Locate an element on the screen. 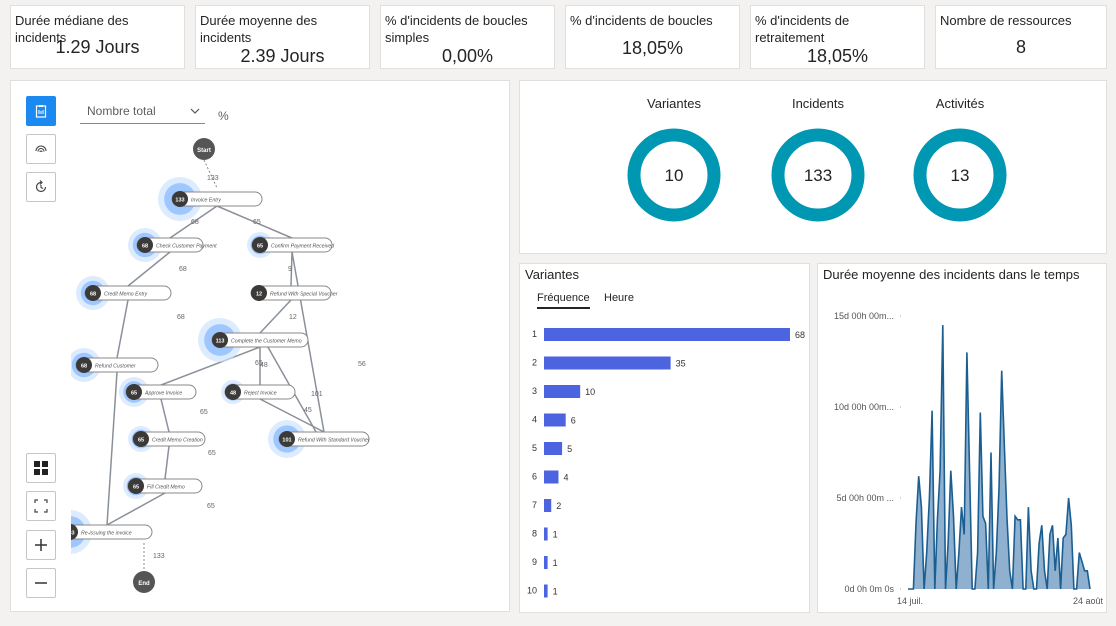 This screenshot has width=1116, height=626. kpi-label: Nombre de ressources is located at coordinates (1006, 20).